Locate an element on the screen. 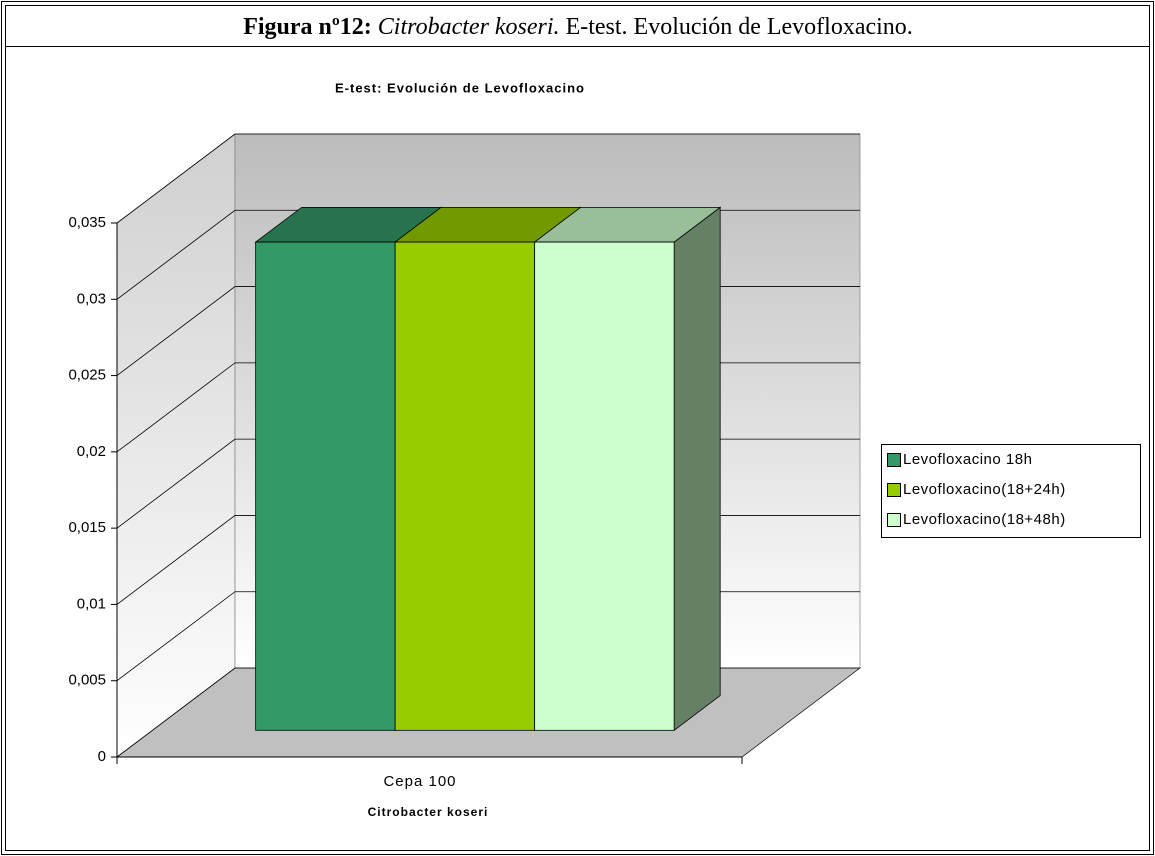 Image resolution: width=1155 pixels, height=856 pixels. caption-text: E-test. Evolución de Levofloxacino. is located at coordinates (739, 27).